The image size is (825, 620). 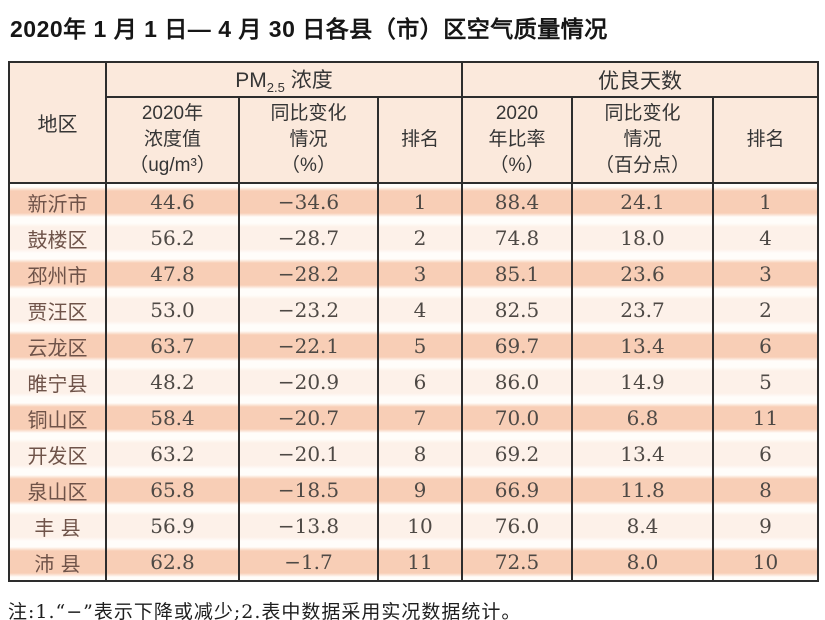 I want to click on region-name: 泉山区, so click(x=57, y=490).